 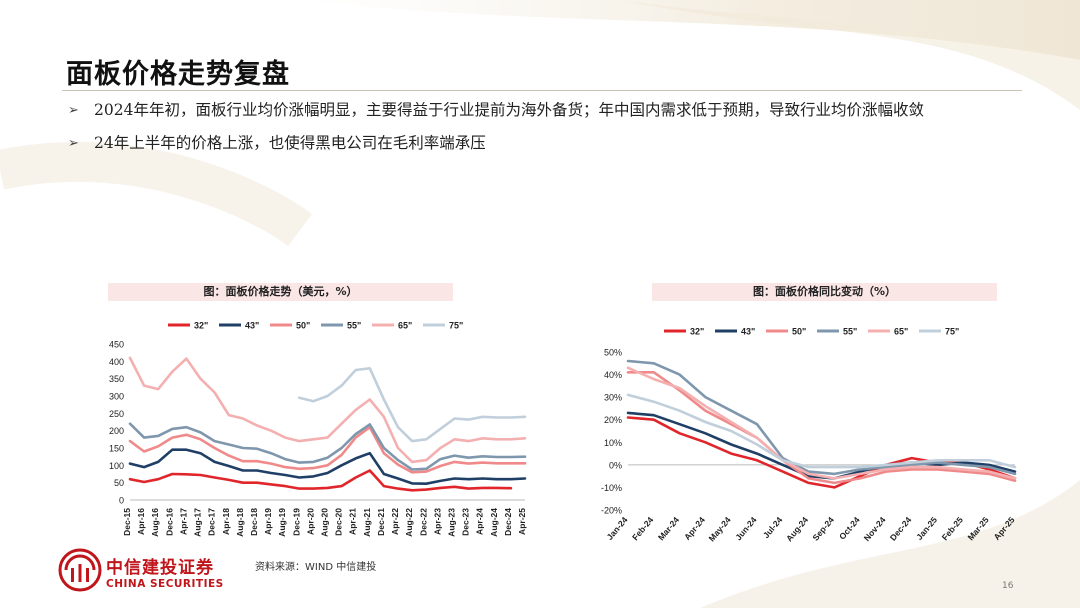 What do you see at coordinates (327, 466) in the screenshot?
I see `series-line-43in` at bounding box center [327, 466].